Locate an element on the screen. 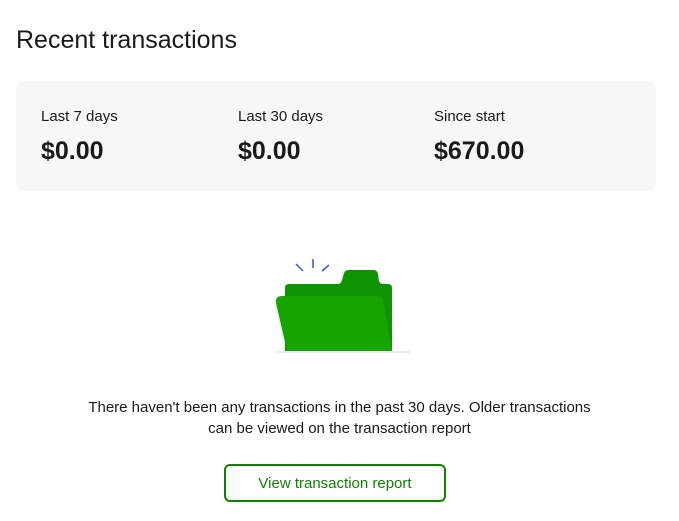  message-line: can be viewed on the transaction report is located at coordinates (339, 428).